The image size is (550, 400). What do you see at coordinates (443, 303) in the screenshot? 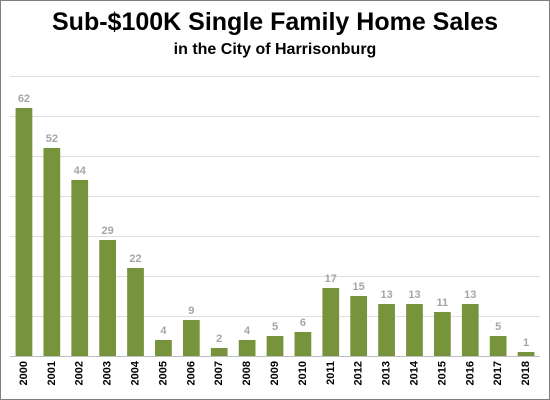
I see `data-label-2015: 11` at bounding box center [443, 303].